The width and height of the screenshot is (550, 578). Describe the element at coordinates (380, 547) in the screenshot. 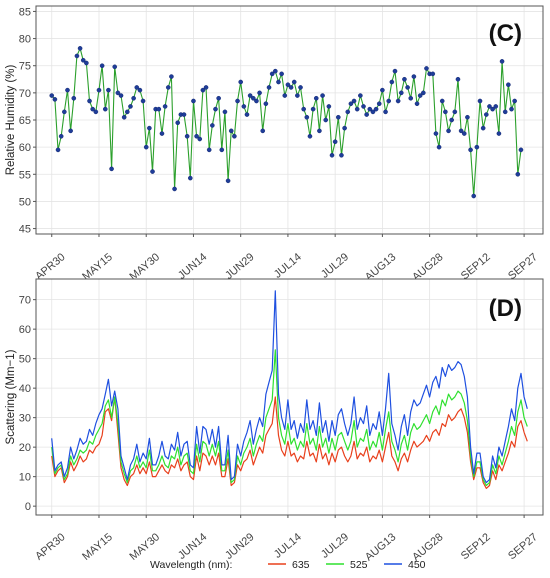

I see `x-tick-label: AUG13` at that location.